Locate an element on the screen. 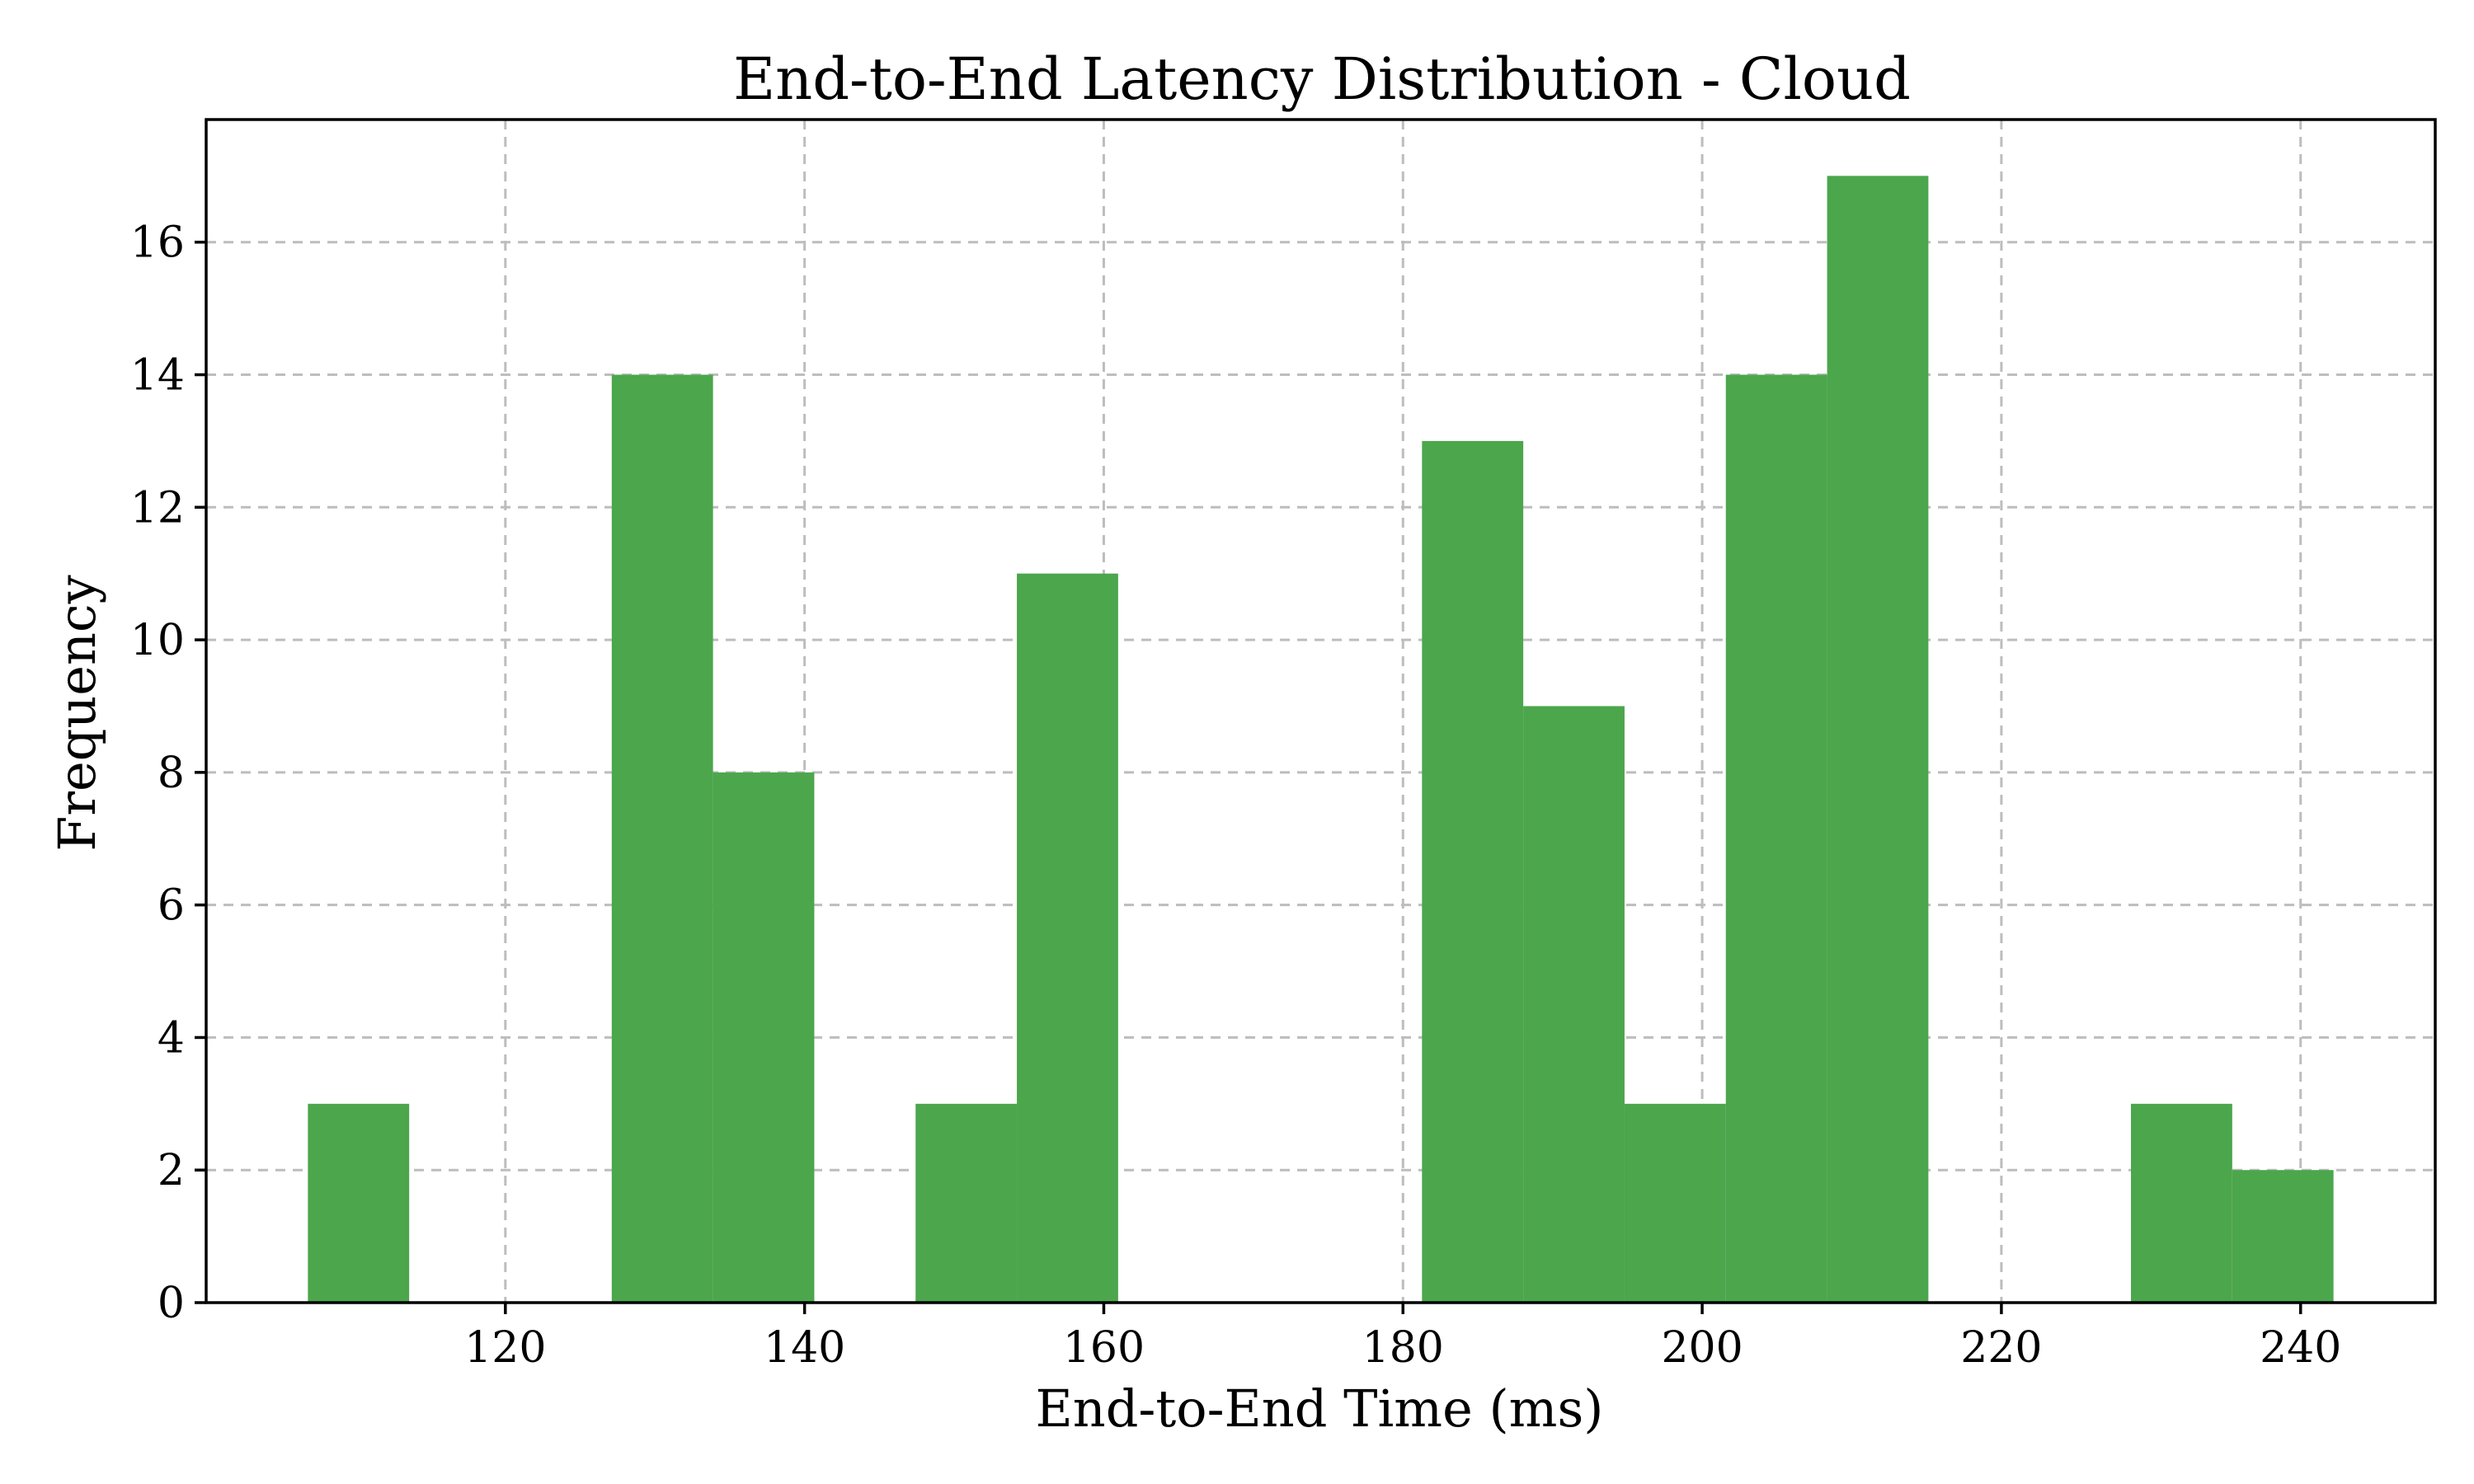  x-tick-label-3: 180 is located at coordinates (1403, 1348).